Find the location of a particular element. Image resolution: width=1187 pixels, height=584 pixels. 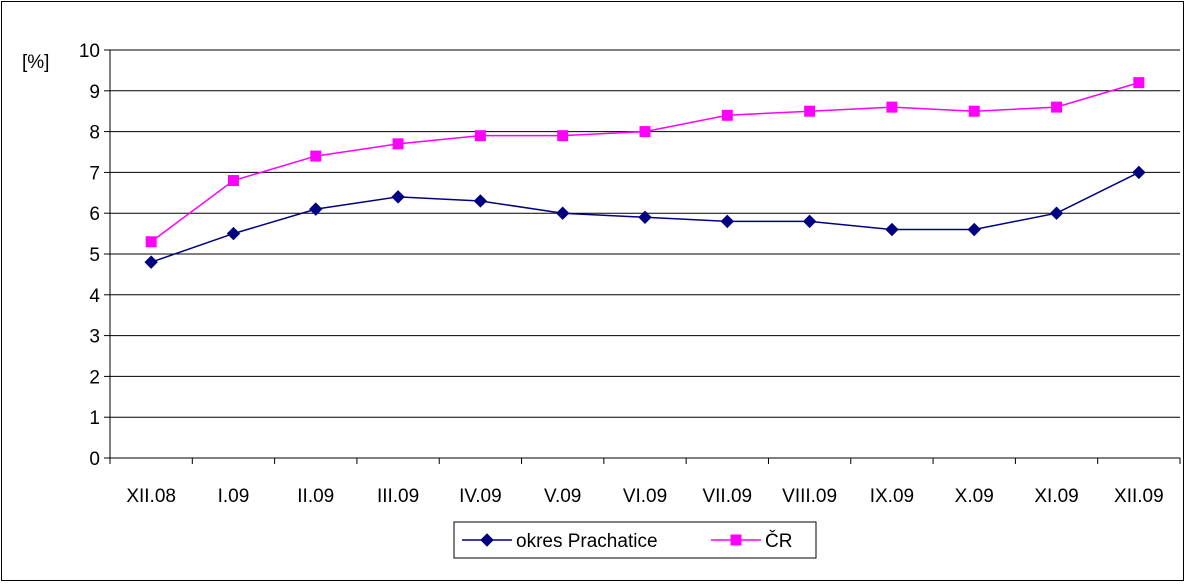

y-tick-label: 3 is located at coordinates (94, 337).